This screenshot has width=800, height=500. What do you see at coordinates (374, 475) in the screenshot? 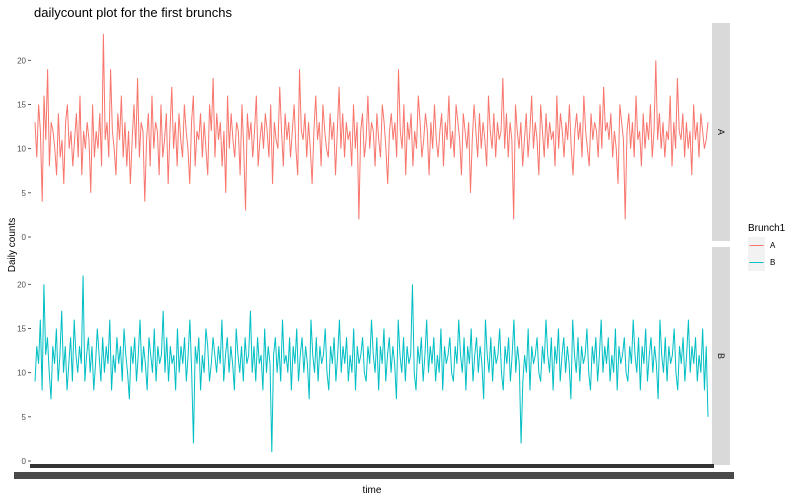
I see `x-axis-tick-labels` at bounding box center [374, 475].